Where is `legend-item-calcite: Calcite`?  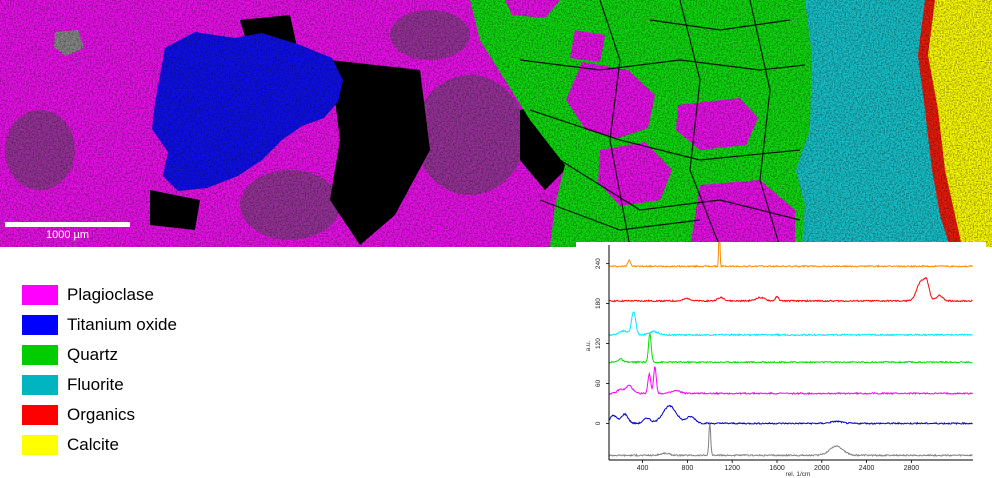
legend-item-calcite: Calcite is located at coordinates (99, 445).